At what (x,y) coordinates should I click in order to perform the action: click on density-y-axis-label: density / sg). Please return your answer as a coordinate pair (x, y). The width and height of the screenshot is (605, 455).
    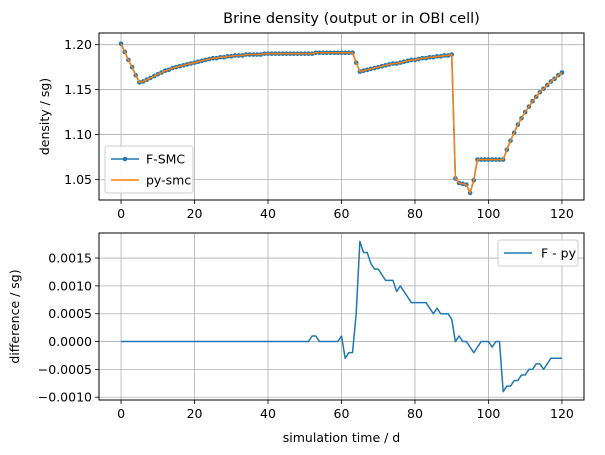
    Looking at the image, I should click on (44, 116).